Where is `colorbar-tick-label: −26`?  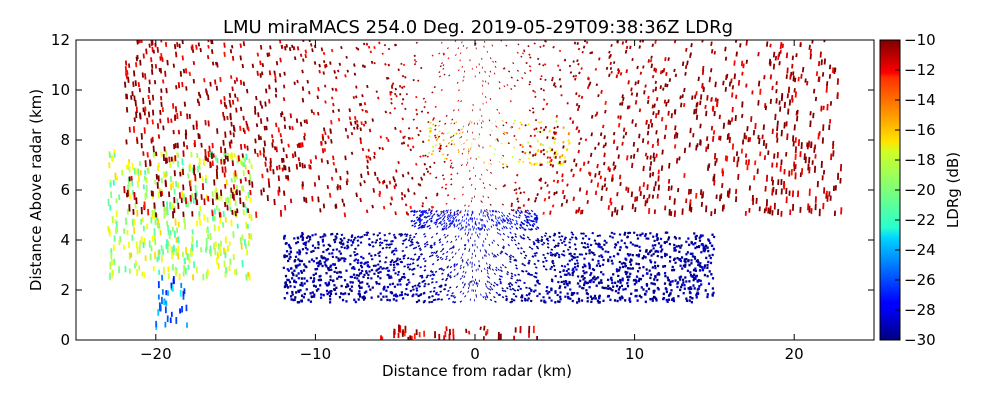
colorbar-tick-label: −26 is located at coordinates (920, 280).